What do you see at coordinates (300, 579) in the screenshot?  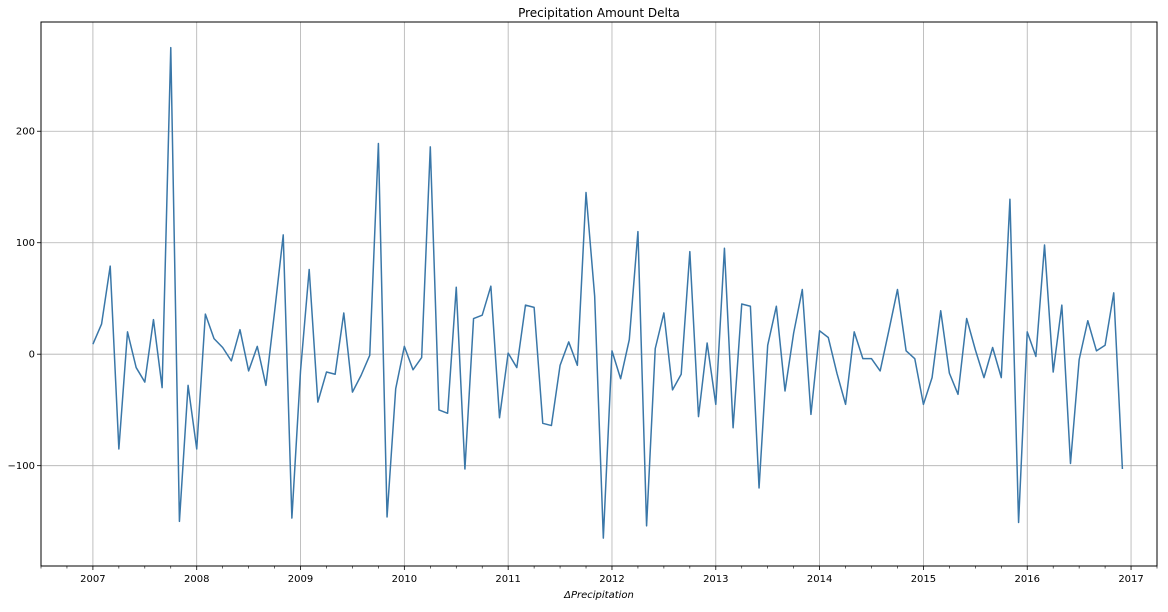 I see `x-tick-label: 2009` at bounding box center [300, 579].